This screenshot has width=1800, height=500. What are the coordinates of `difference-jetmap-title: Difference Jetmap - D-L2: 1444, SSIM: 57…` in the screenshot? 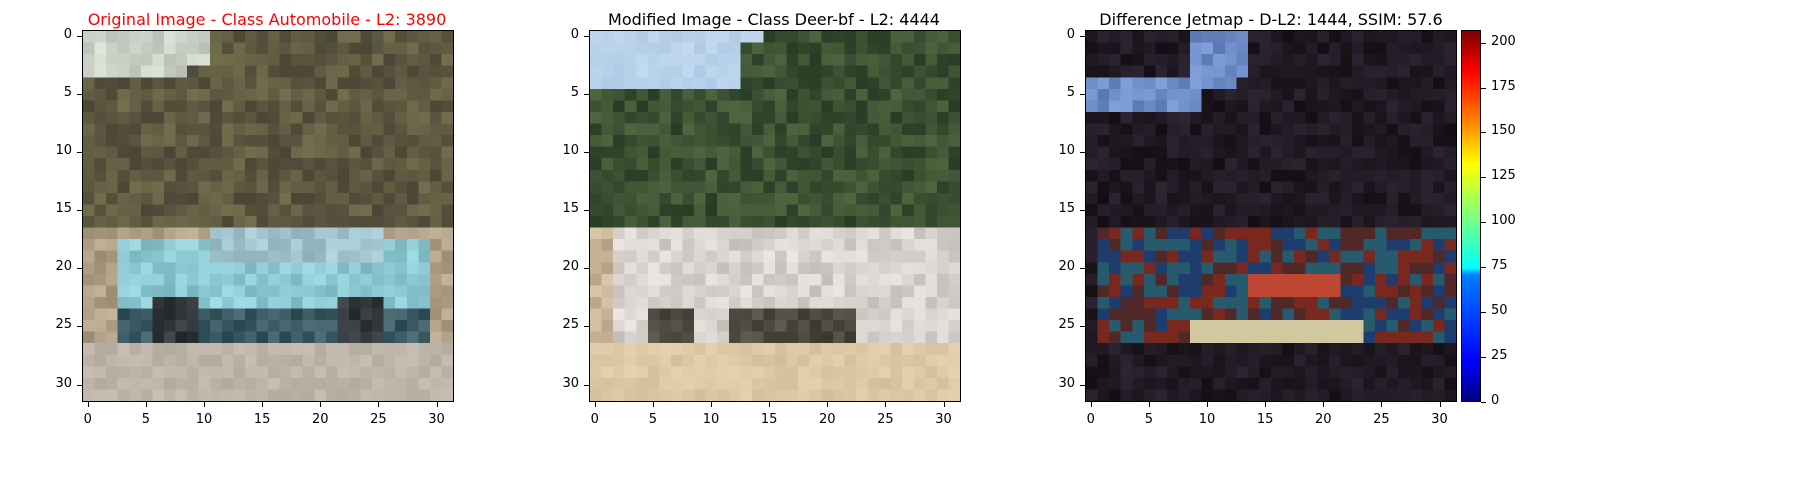 It's located at (1271, 19).